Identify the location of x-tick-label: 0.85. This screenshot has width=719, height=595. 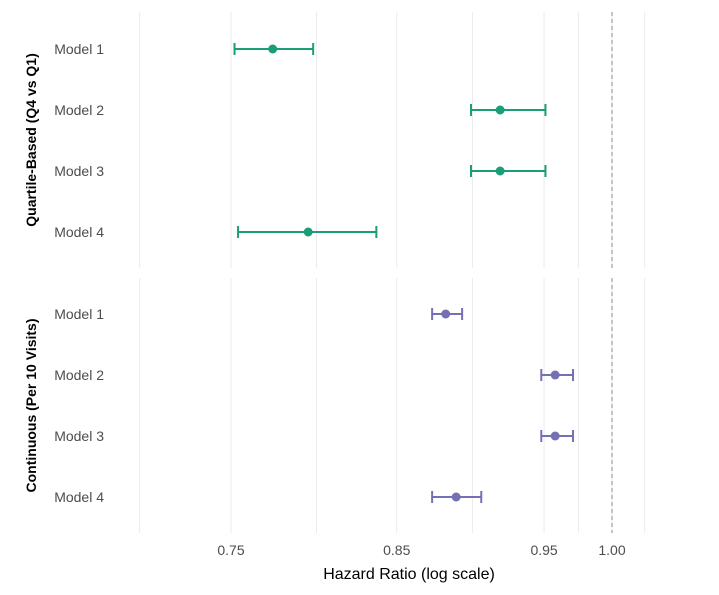
(396, 550).